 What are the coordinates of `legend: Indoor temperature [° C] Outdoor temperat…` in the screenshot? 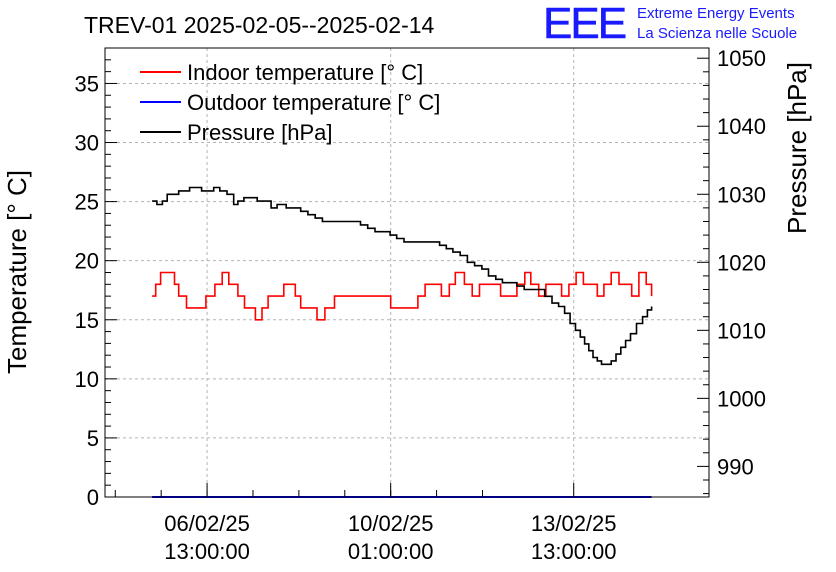 It's located at (290, 102).